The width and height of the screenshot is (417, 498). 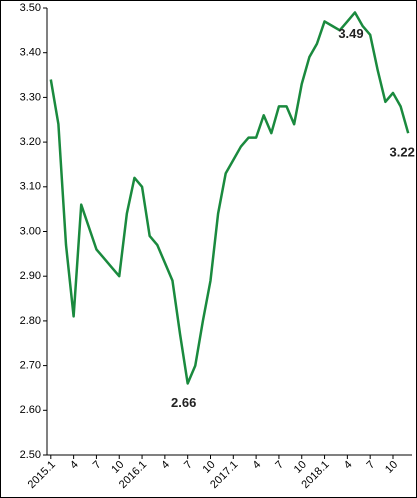 I want to click on y-tick-label: 3.20, so click(x=30, y=142).